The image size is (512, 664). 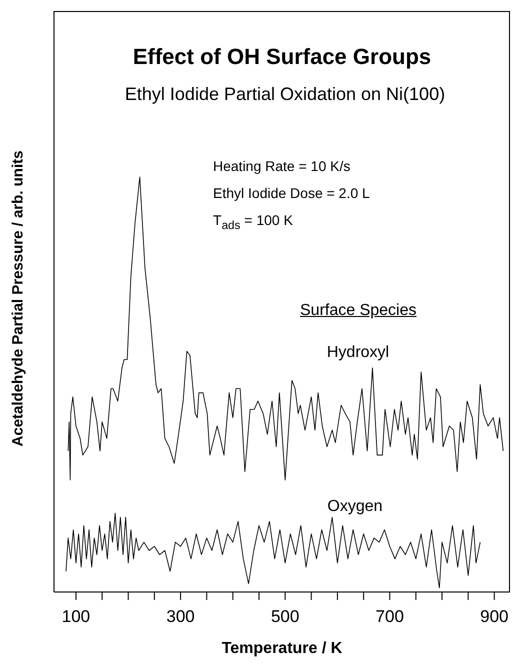 I want to click on x-tick-label: 100, so click(x=76, y=616).